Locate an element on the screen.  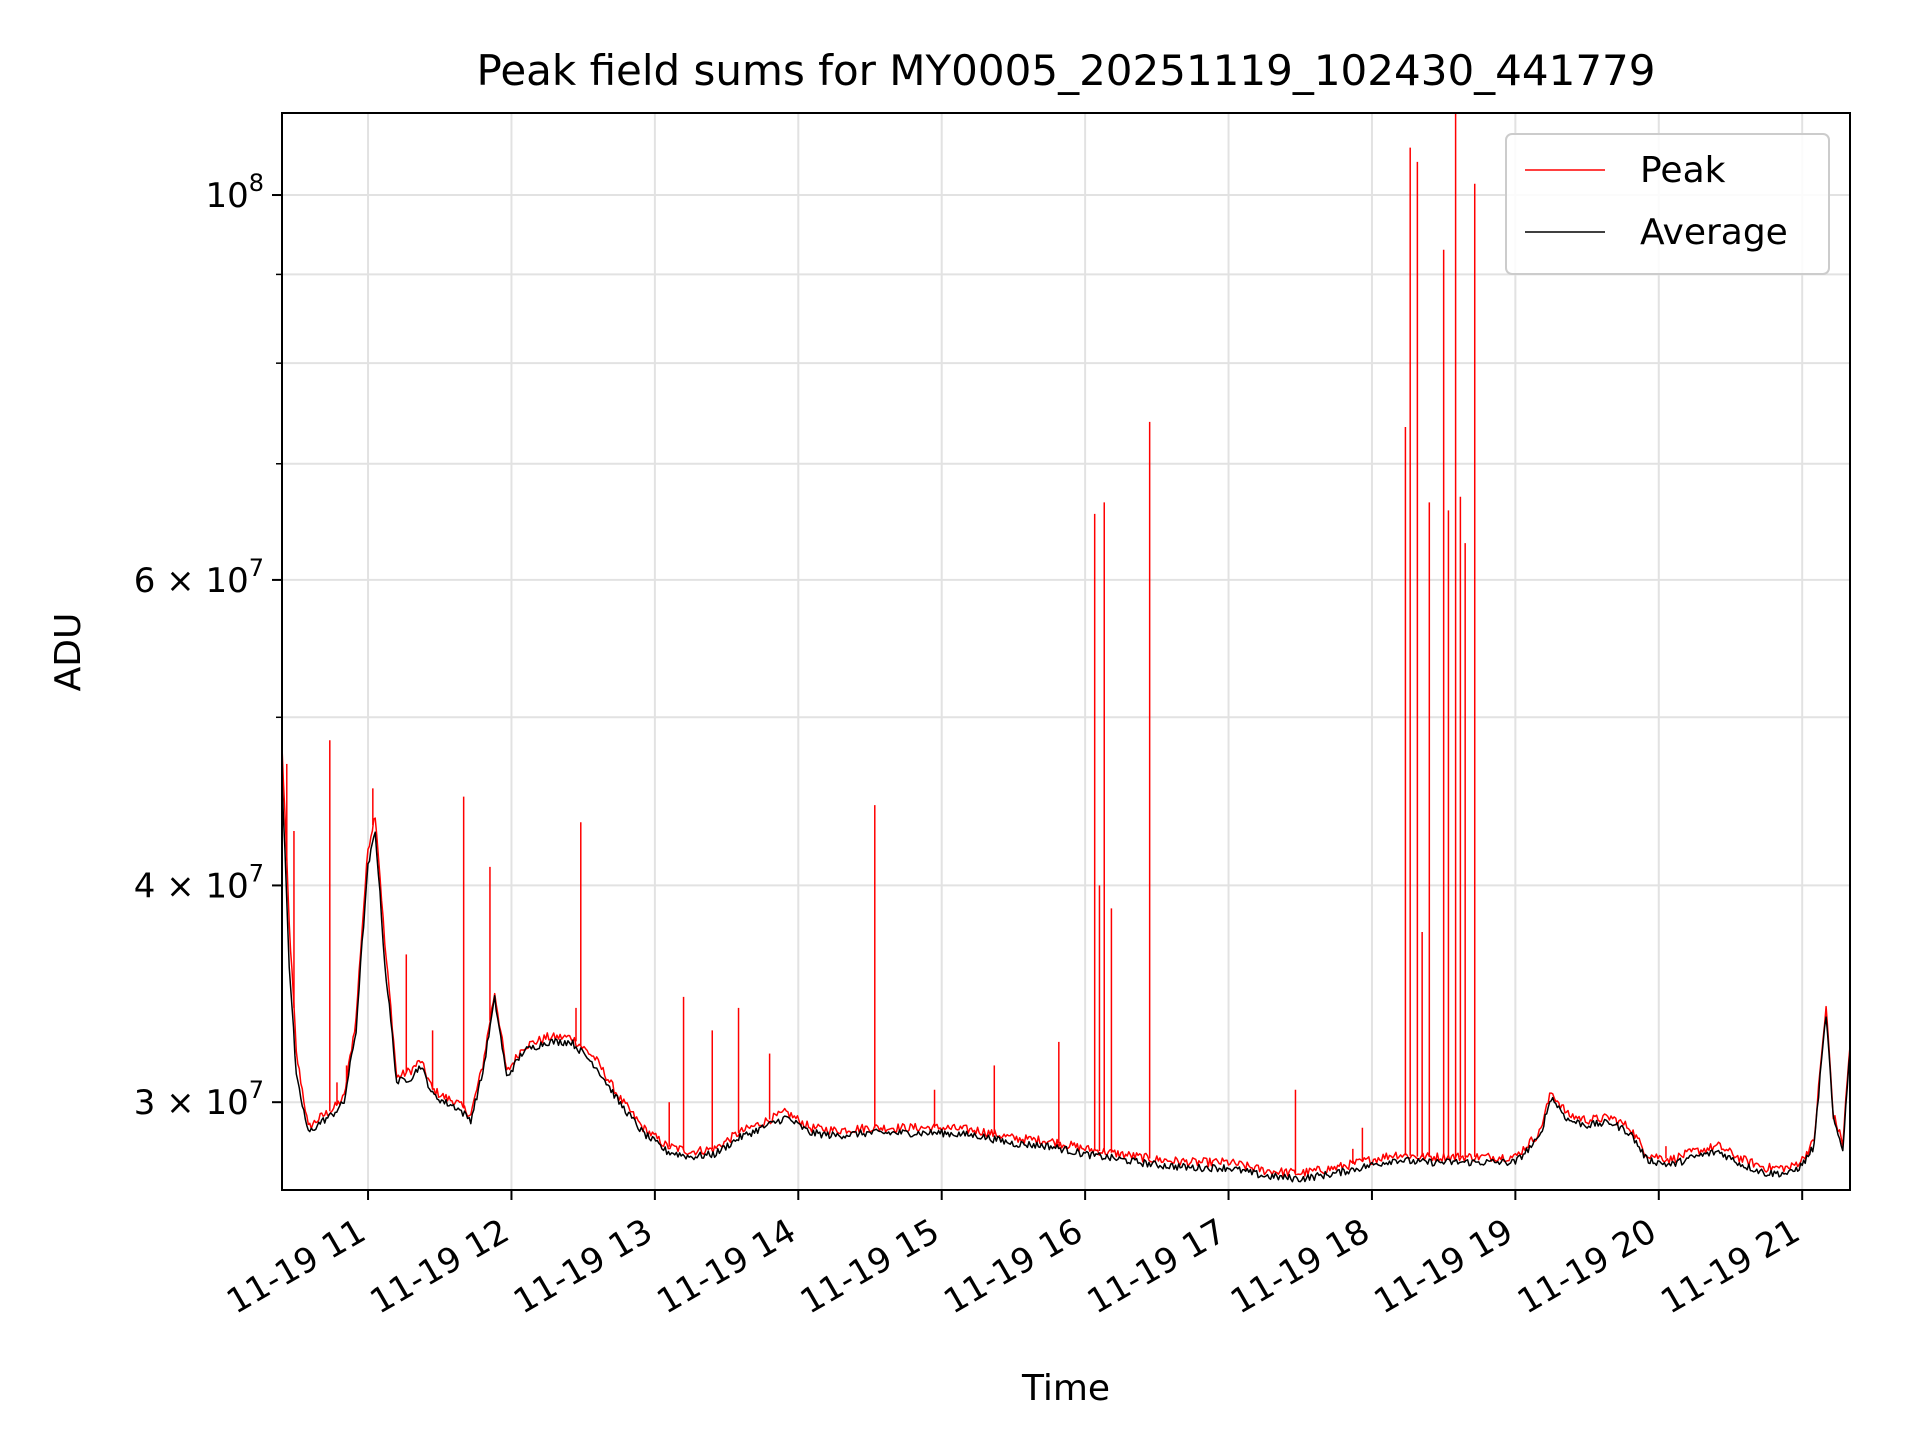
x-tick-label: 11-19 15 is located at coordinates (870, 1266).